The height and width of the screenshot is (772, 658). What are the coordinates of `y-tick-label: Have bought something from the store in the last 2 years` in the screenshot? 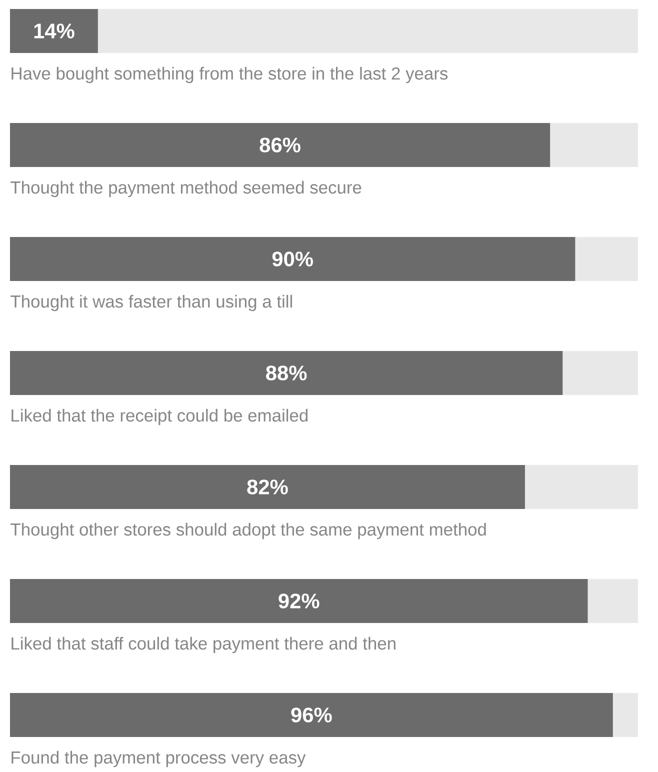 It's located at (230, 75).